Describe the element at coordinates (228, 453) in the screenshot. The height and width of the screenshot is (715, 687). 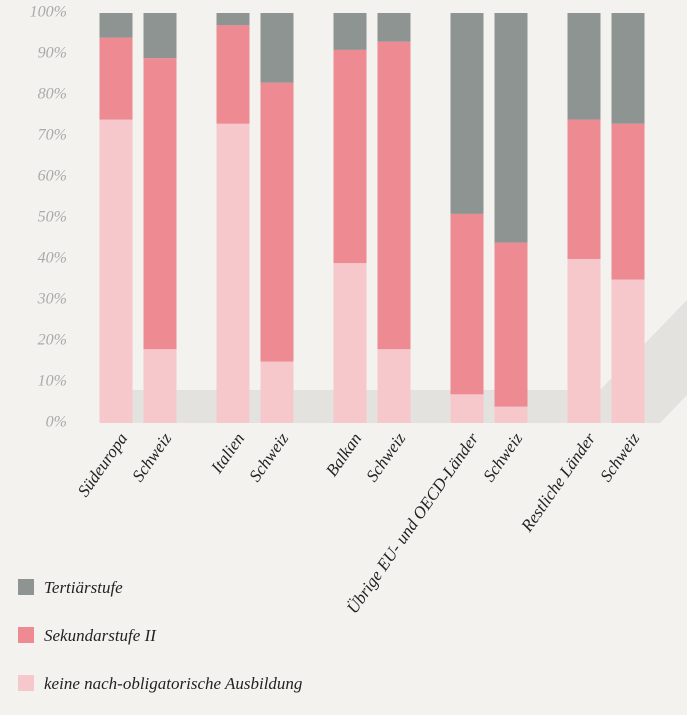
I see `x-tick-label: Italien` at that location.